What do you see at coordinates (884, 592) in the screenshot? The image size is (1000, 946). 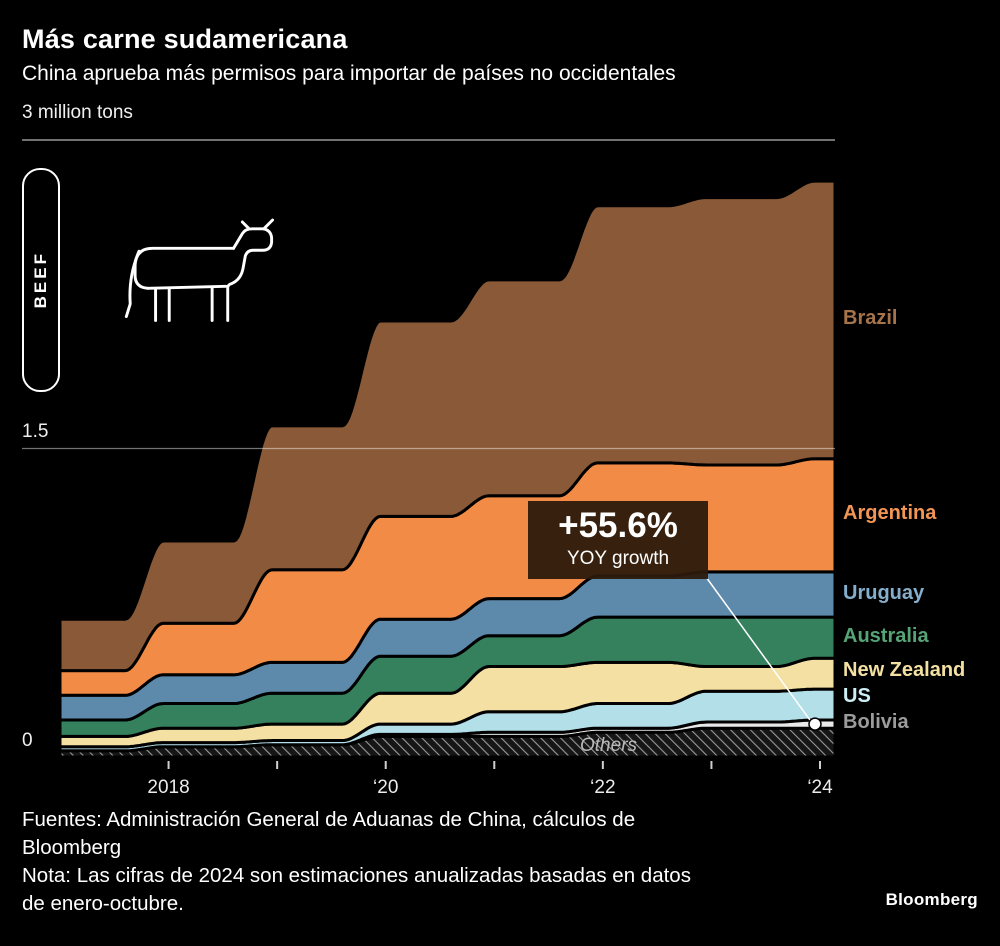 I see `series-label-uruguay: Uruguay` at bounding box center [884, 592].